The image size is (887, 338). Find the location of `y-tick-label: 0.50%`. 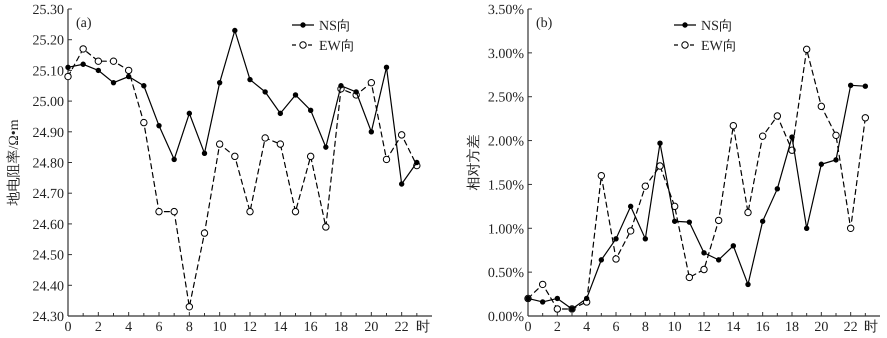

y-tick-label: 0.50% is located at coordinates (506, 274).